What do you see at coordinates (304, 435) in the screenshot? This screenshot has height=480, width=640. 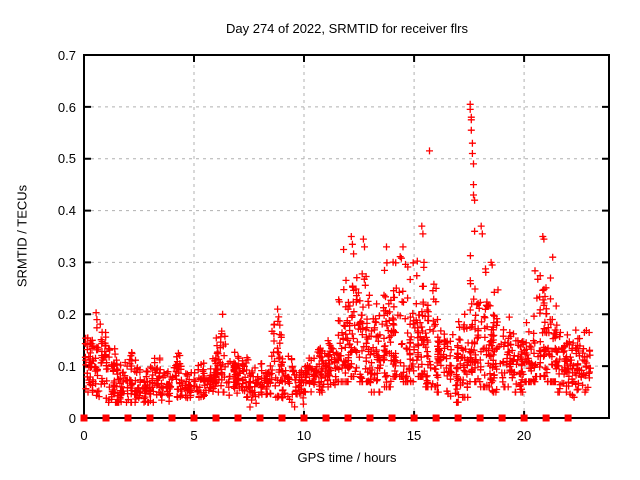 I see `x-tick-label: 10` at bounding box center [304, 435].